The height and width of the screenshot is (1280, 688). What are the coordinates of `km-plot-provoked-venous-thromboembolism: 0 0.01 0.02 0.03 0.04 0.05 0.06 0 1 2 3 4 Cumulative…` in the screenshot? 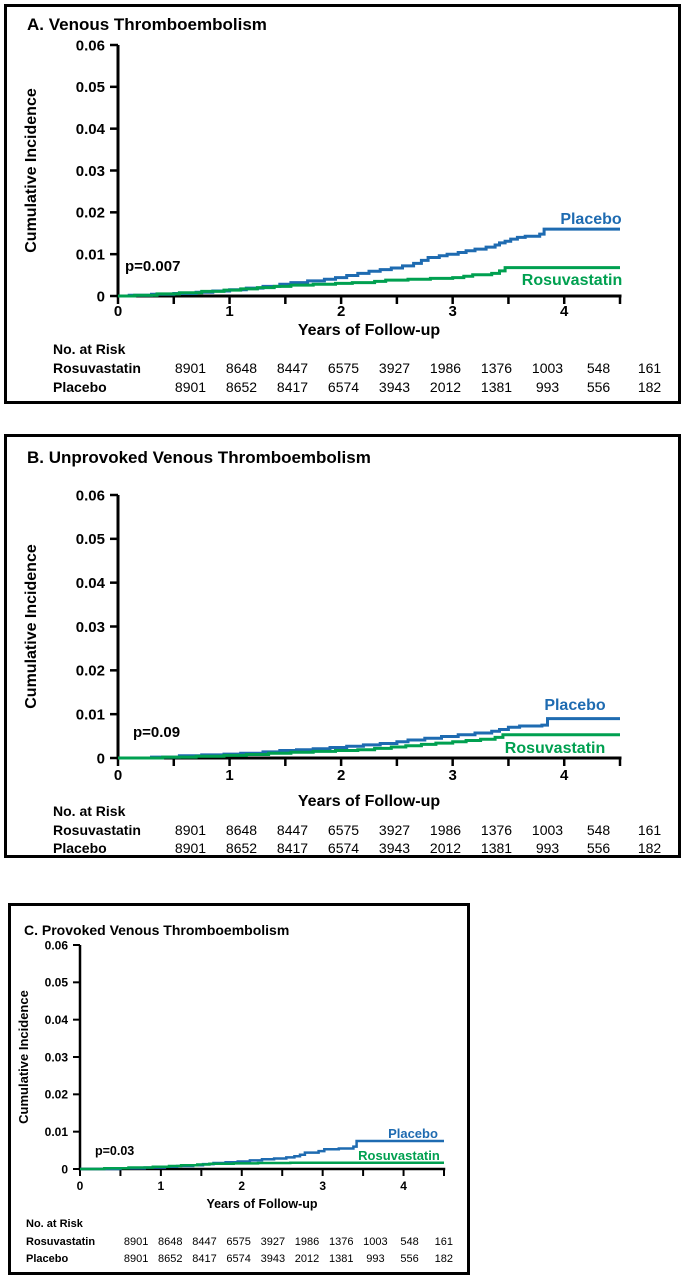 It's located at (231, 1066).